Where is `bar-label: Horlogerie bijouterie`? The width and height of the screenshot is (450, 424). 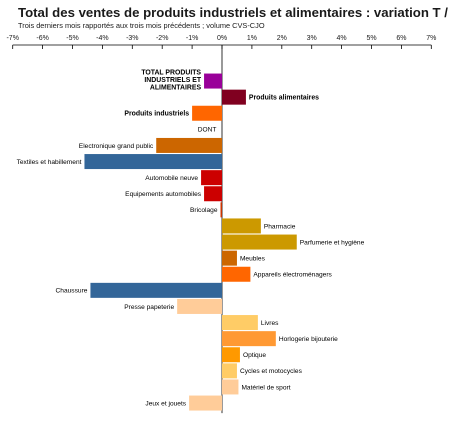 bar-label: Horlogerie bijouterie is located at coordinates (308, 339).